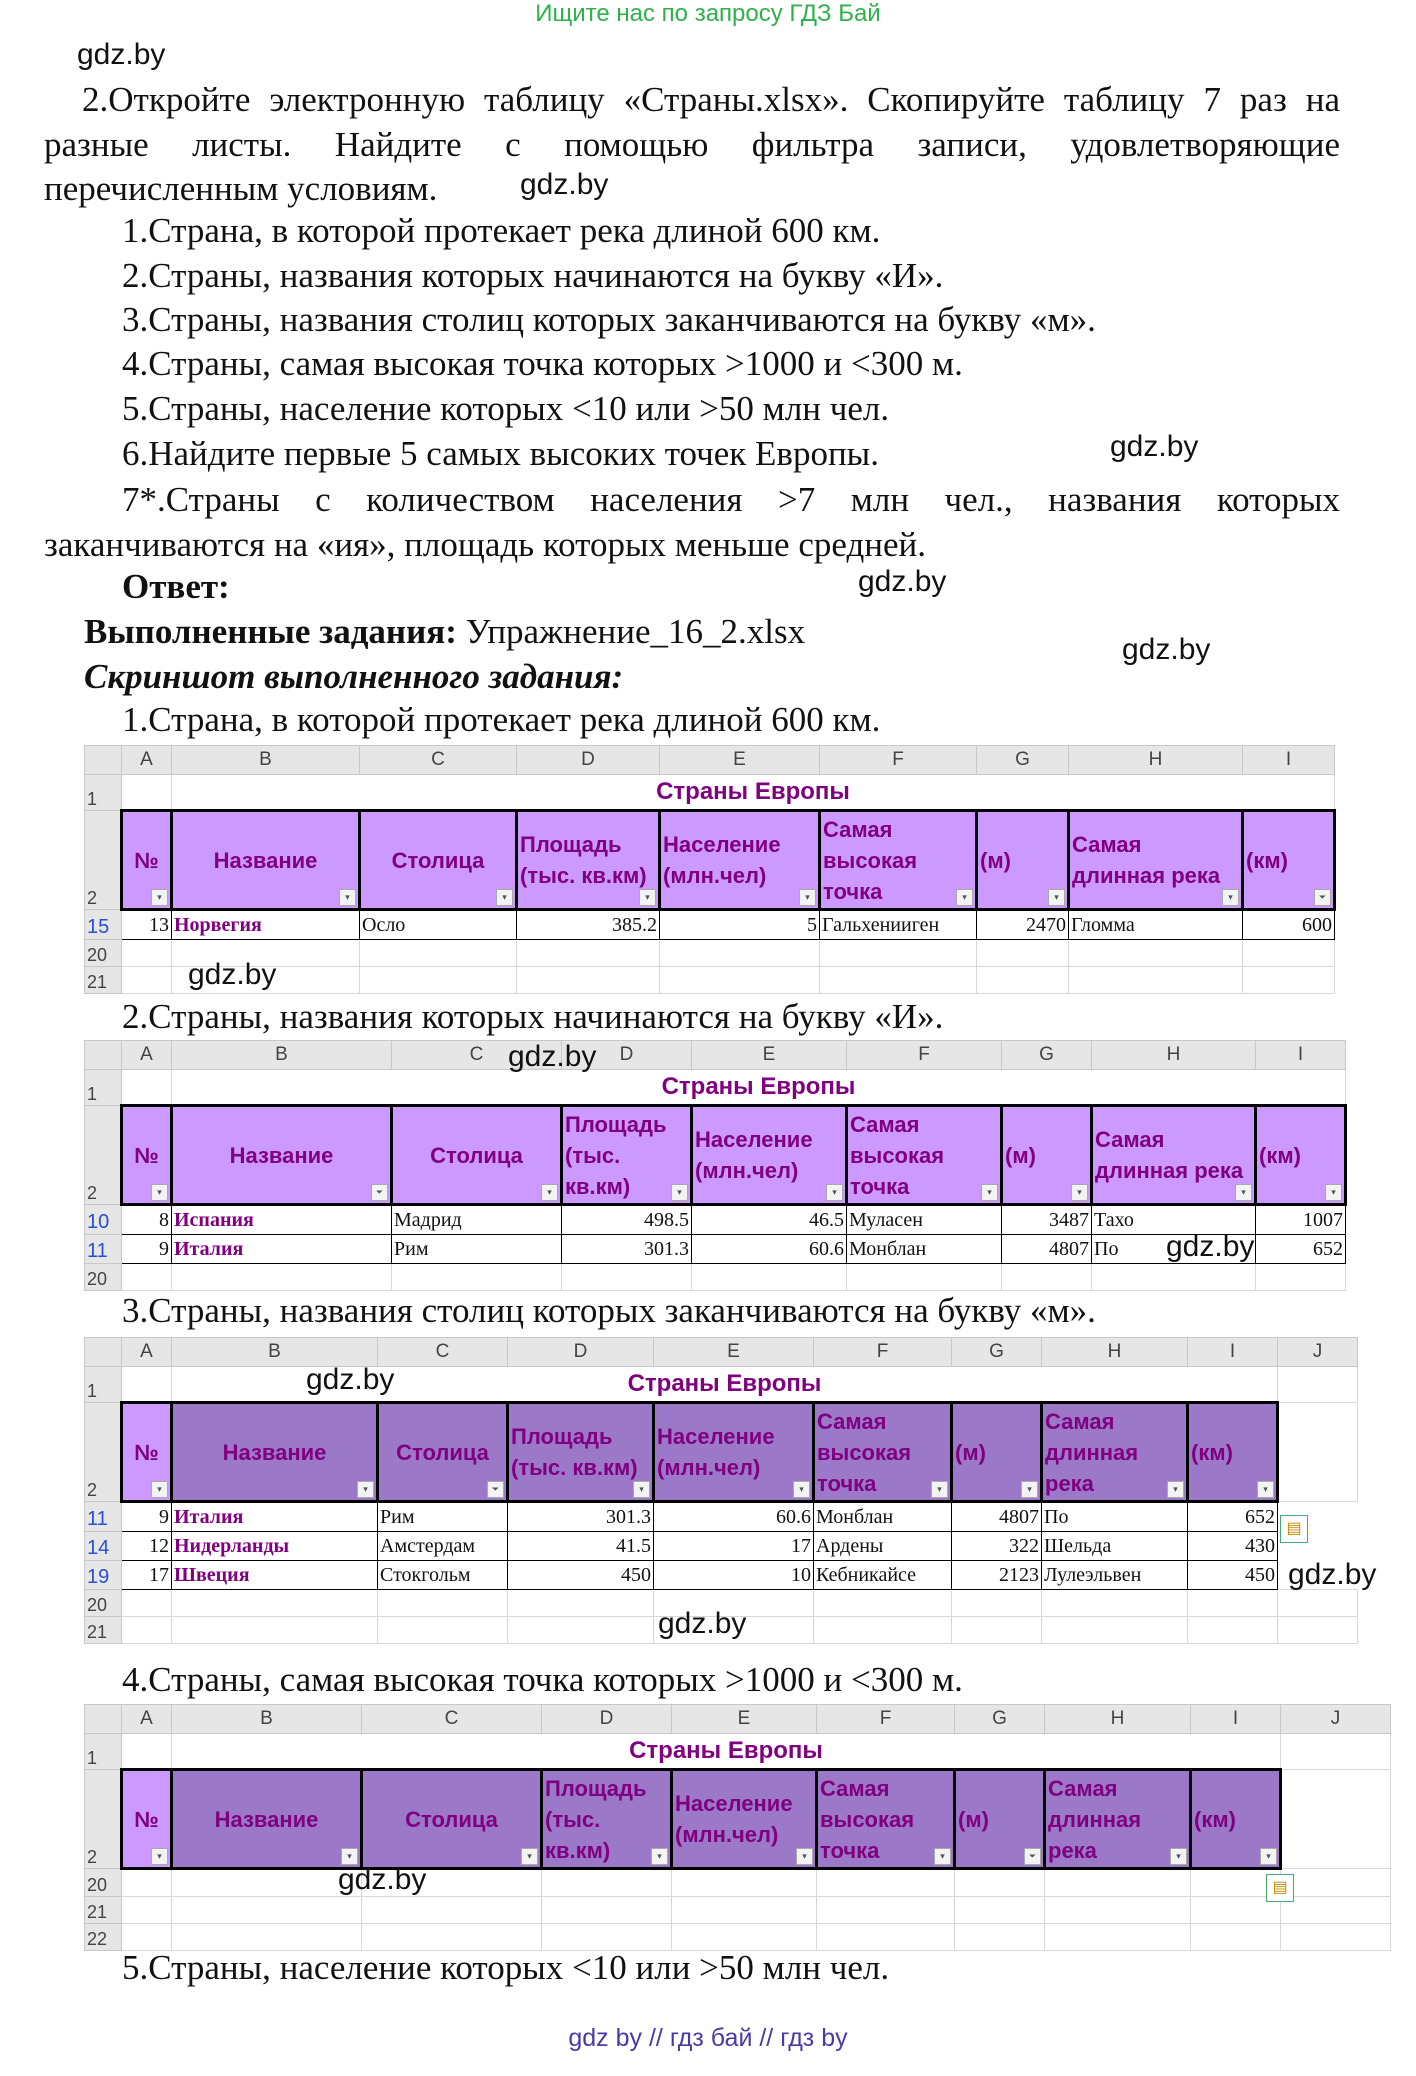 This screenshot has height=2076, width=1416. Describe the element at coordinates (495, 1489) in the screenshot. I see `funnel-icon: ⏷` at that location.